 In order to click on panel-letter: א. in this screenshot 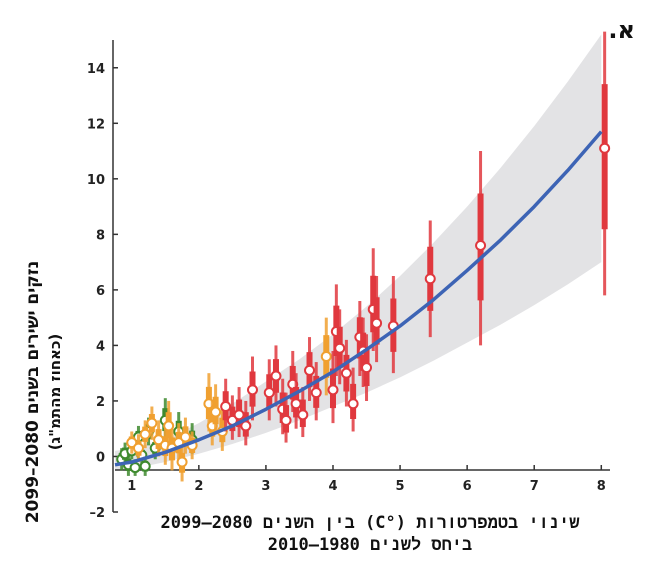, I will do `click(621, 30)`.